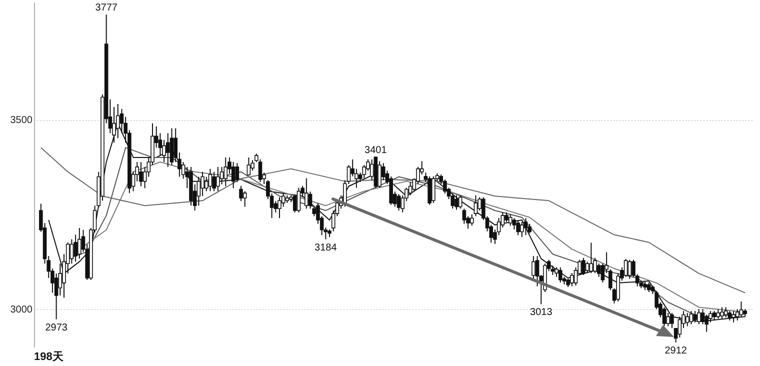  Describe the element at coordinates (56, 328) in the screenshot. I see `annotation: 2973` at that location.